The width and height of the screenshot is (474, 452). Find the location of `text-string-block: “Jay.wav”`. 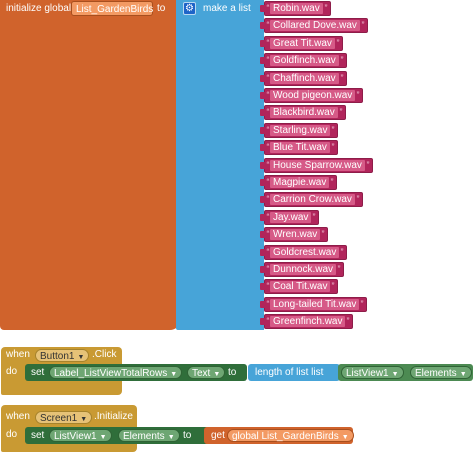

text-string-block: “Jay.wav” is located at coordinates (289, 217).